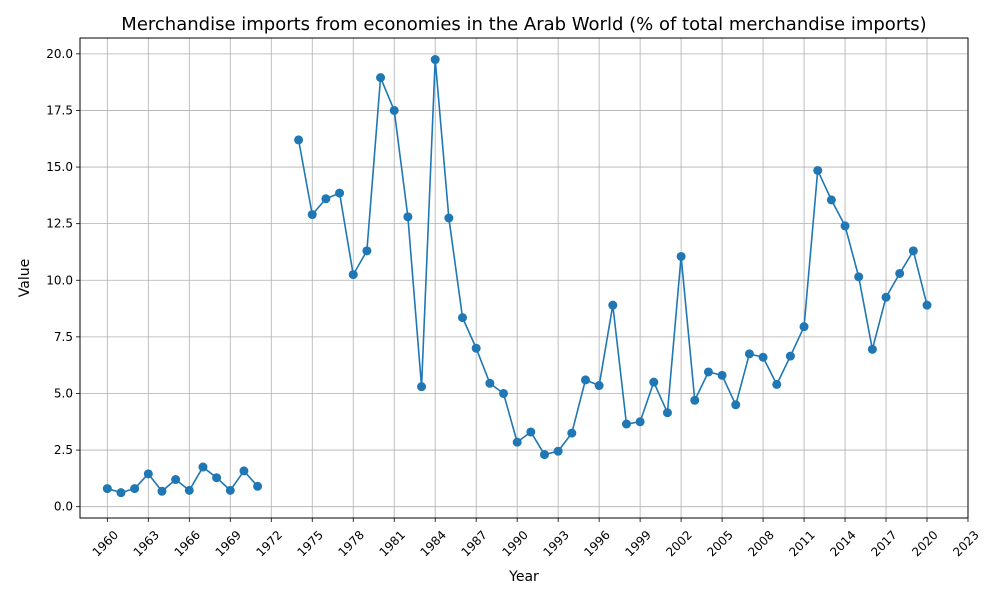  What do you see at coordinates (59, 54) in the screenshot?
I see `y-tick-label: 20.0` at bounding box center [59, 54].